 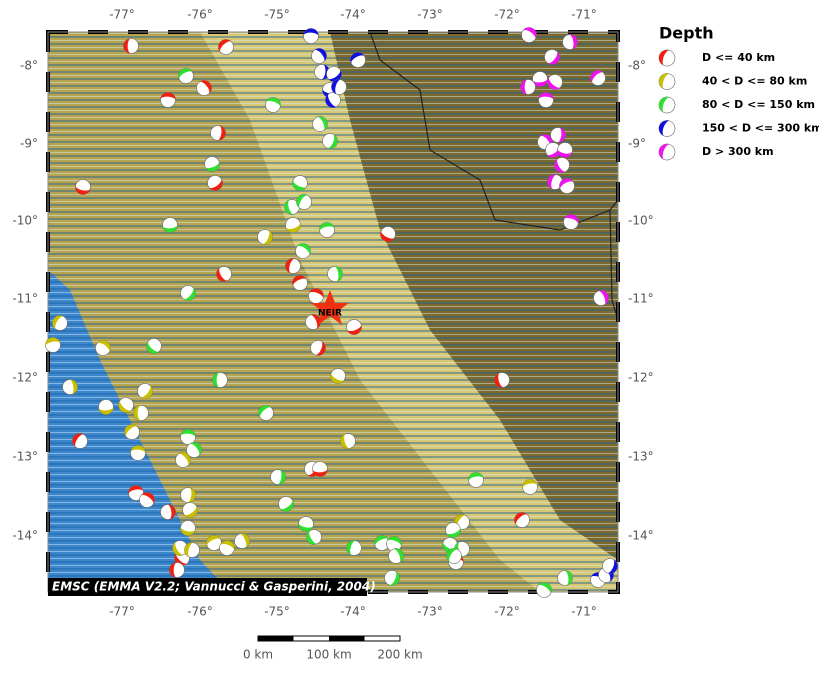 What do you see at coordinates (329, 638) in the screenshot?
I see `scale-bar` at bounding box center [329, 638].